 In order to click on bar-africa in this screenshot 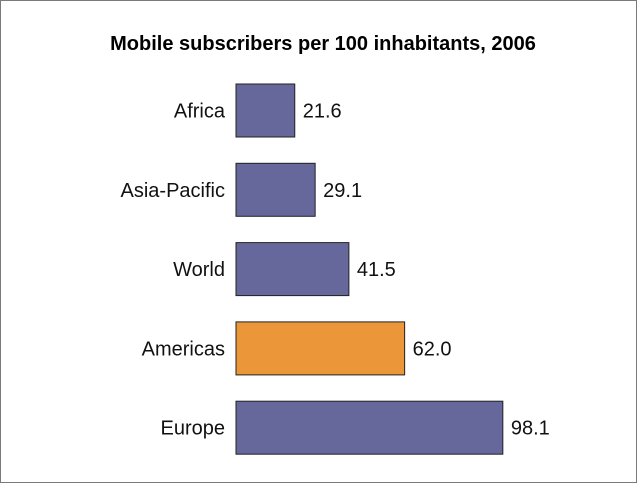, I will do `click(265, 110)`.